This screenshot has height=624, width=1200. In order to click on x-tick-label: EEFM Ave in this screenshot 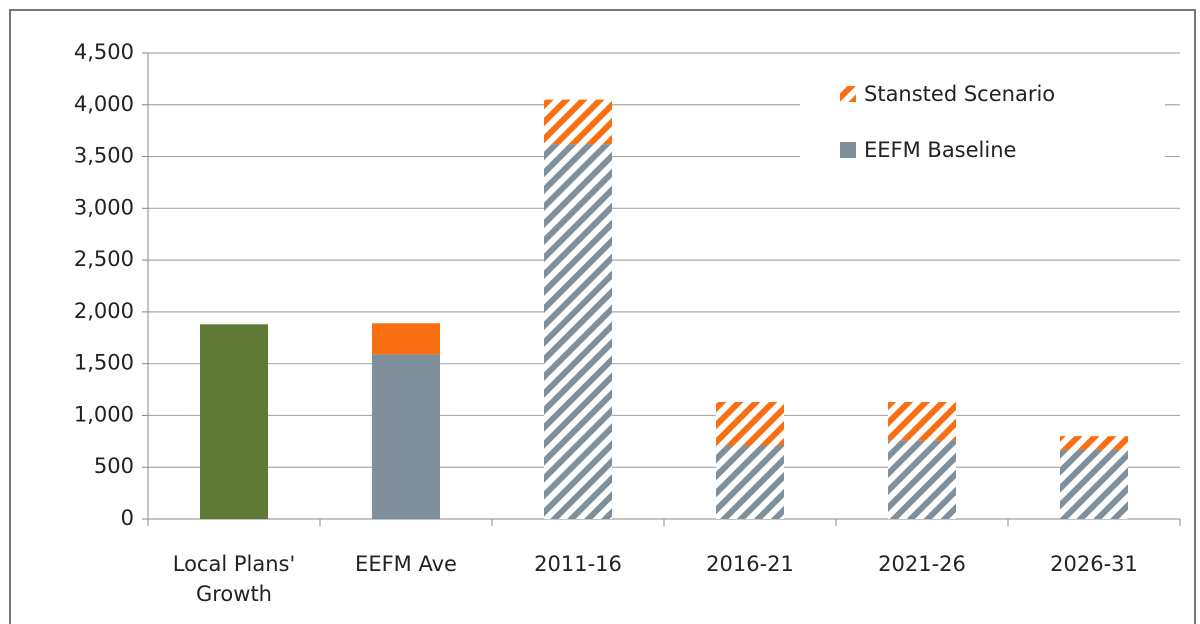, I will do `click(406, 564)`.